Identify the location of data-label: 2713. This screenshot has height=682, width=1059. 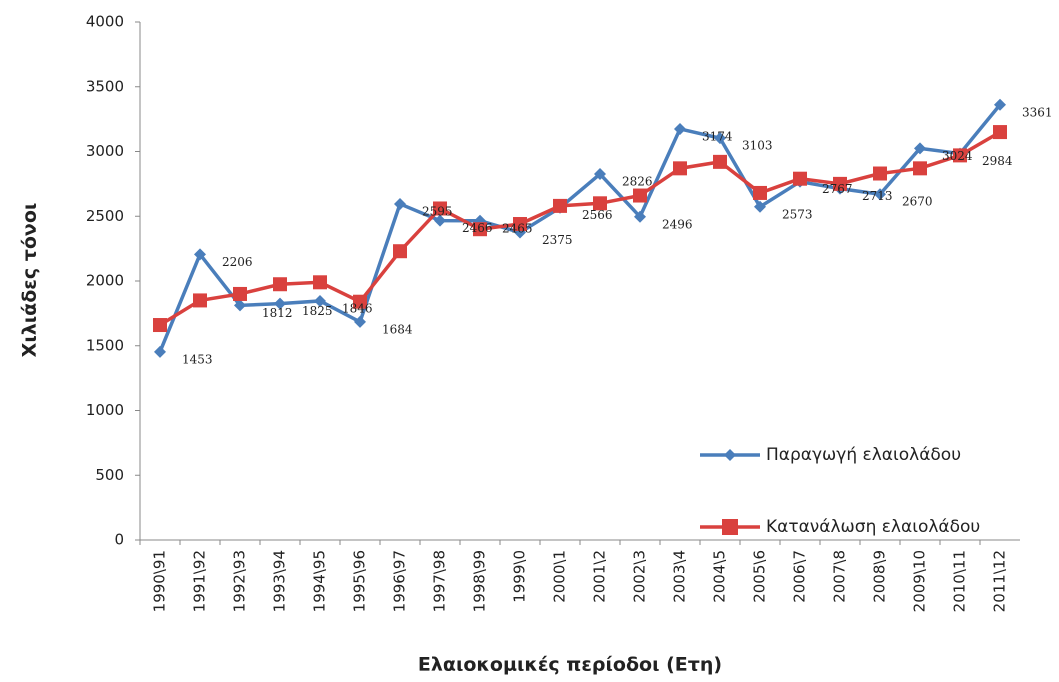
(877, 196).